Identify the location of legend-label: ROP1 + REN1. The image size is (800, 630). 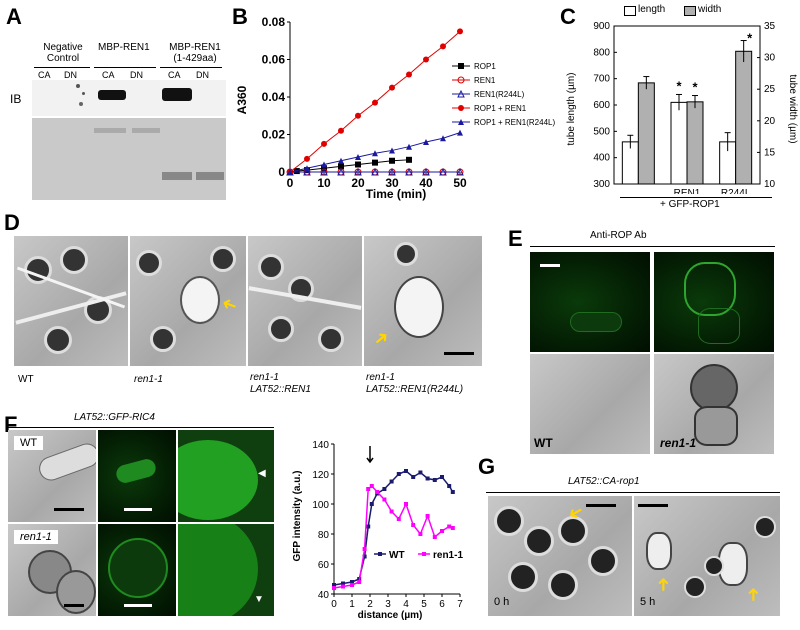
(500, 108).